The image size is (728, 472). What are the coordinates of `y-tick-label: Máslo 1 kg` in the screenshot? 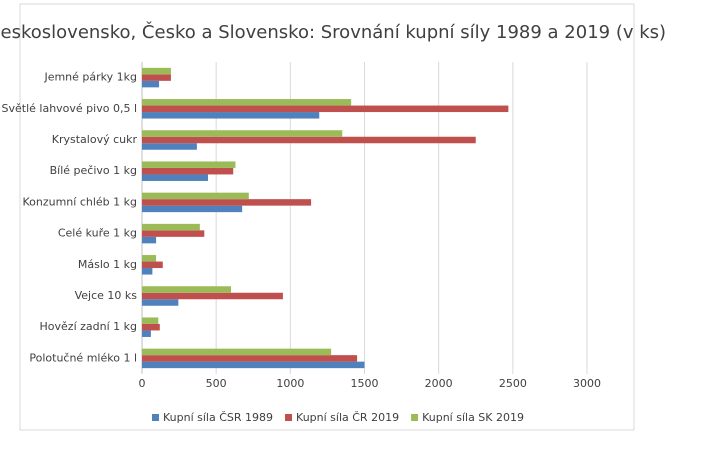 It's located at (107, 264).